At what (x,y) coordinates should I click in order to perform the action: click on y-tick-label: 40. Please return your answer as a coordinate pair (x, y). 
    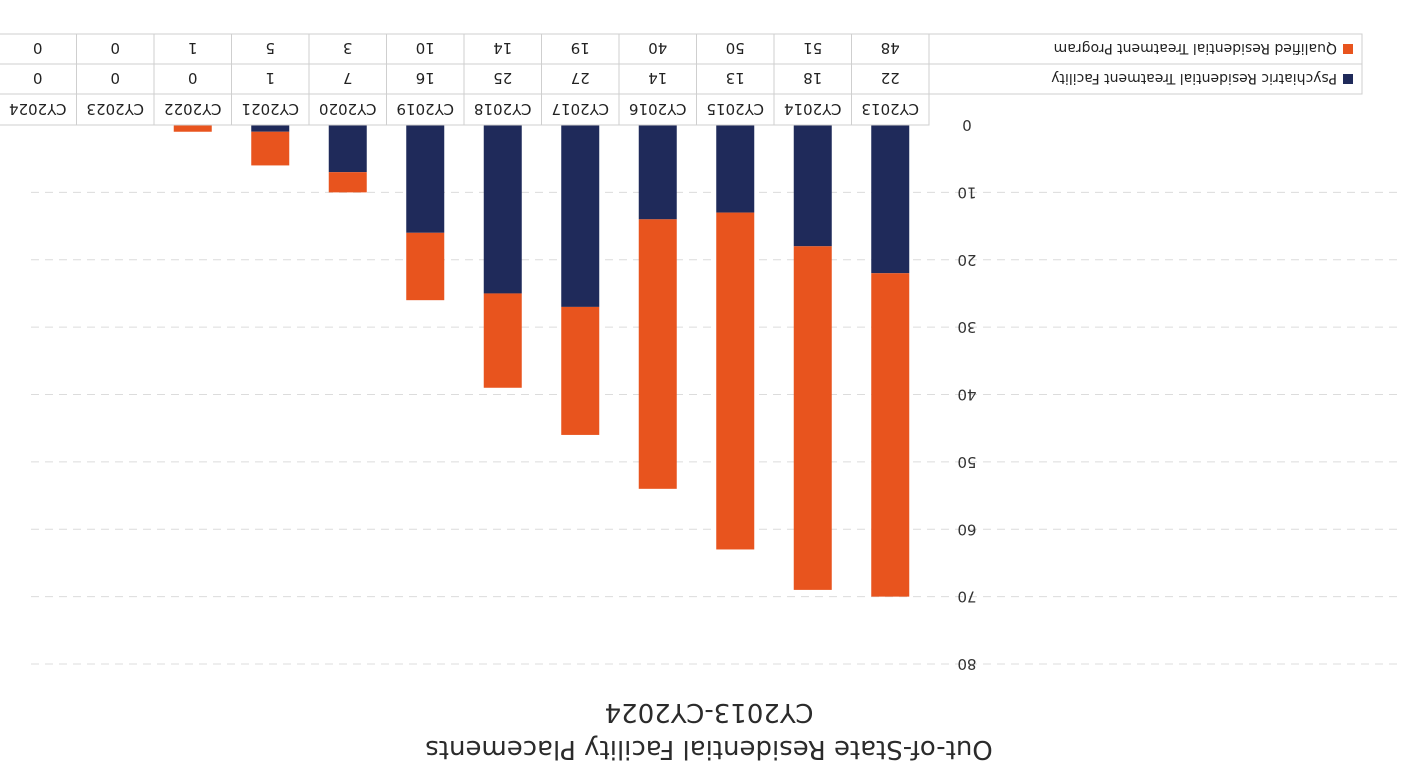
    Looking at the image, I should click on (966, 395).